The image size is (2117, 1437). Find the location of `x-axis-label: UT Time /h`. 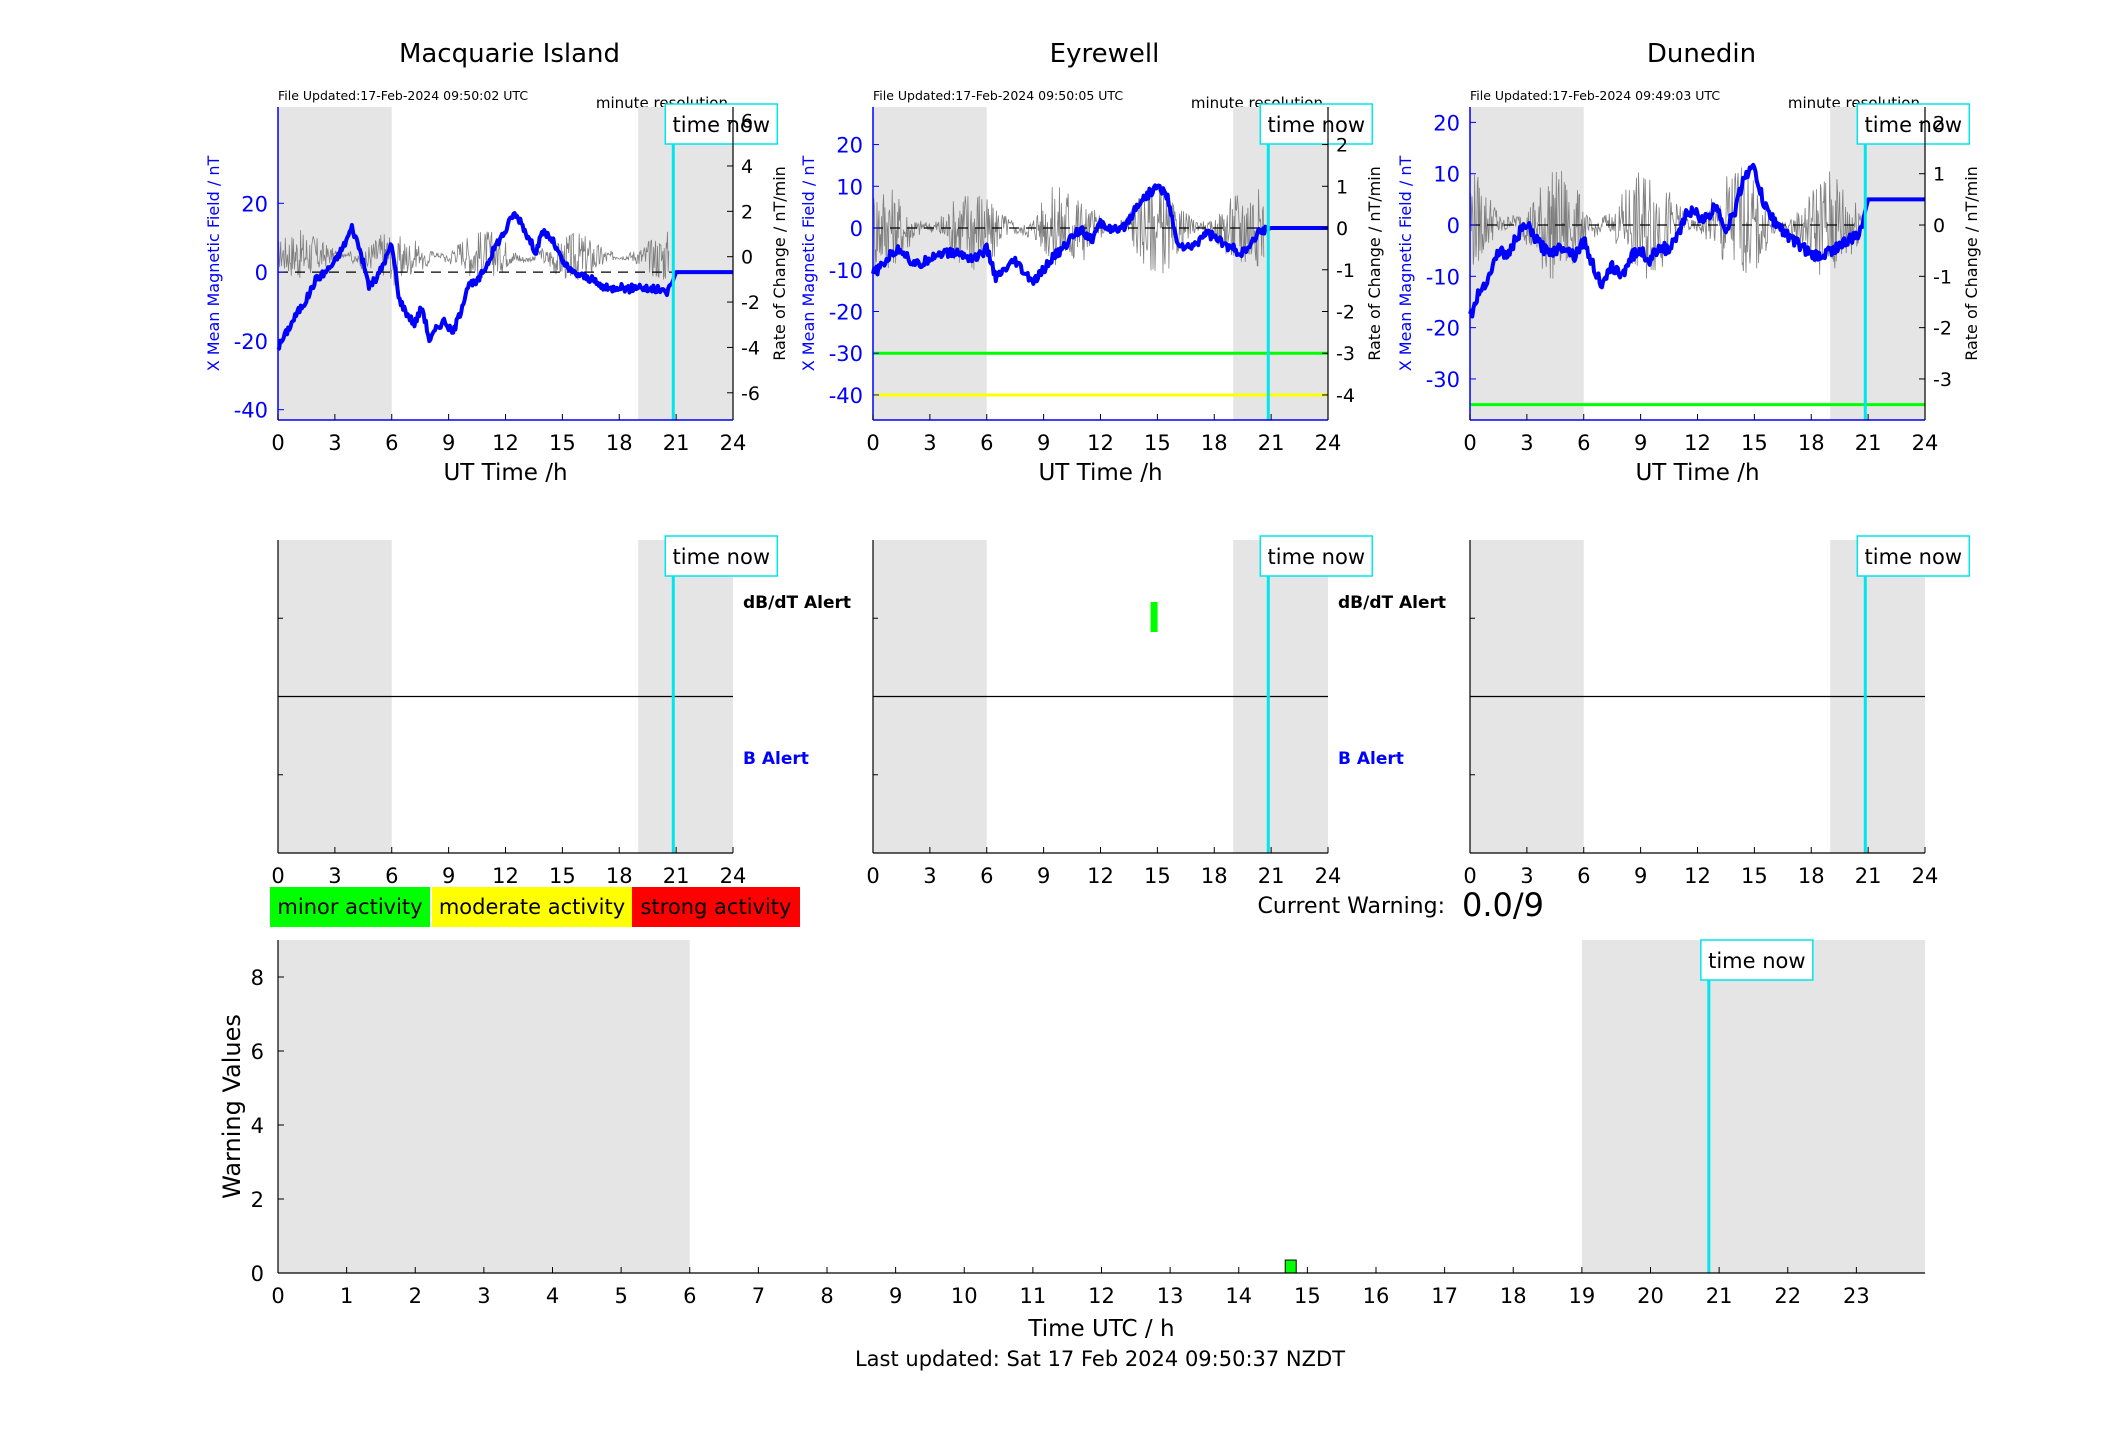

x-axis-label: UT Time /h is located at coordinates (505, 473).